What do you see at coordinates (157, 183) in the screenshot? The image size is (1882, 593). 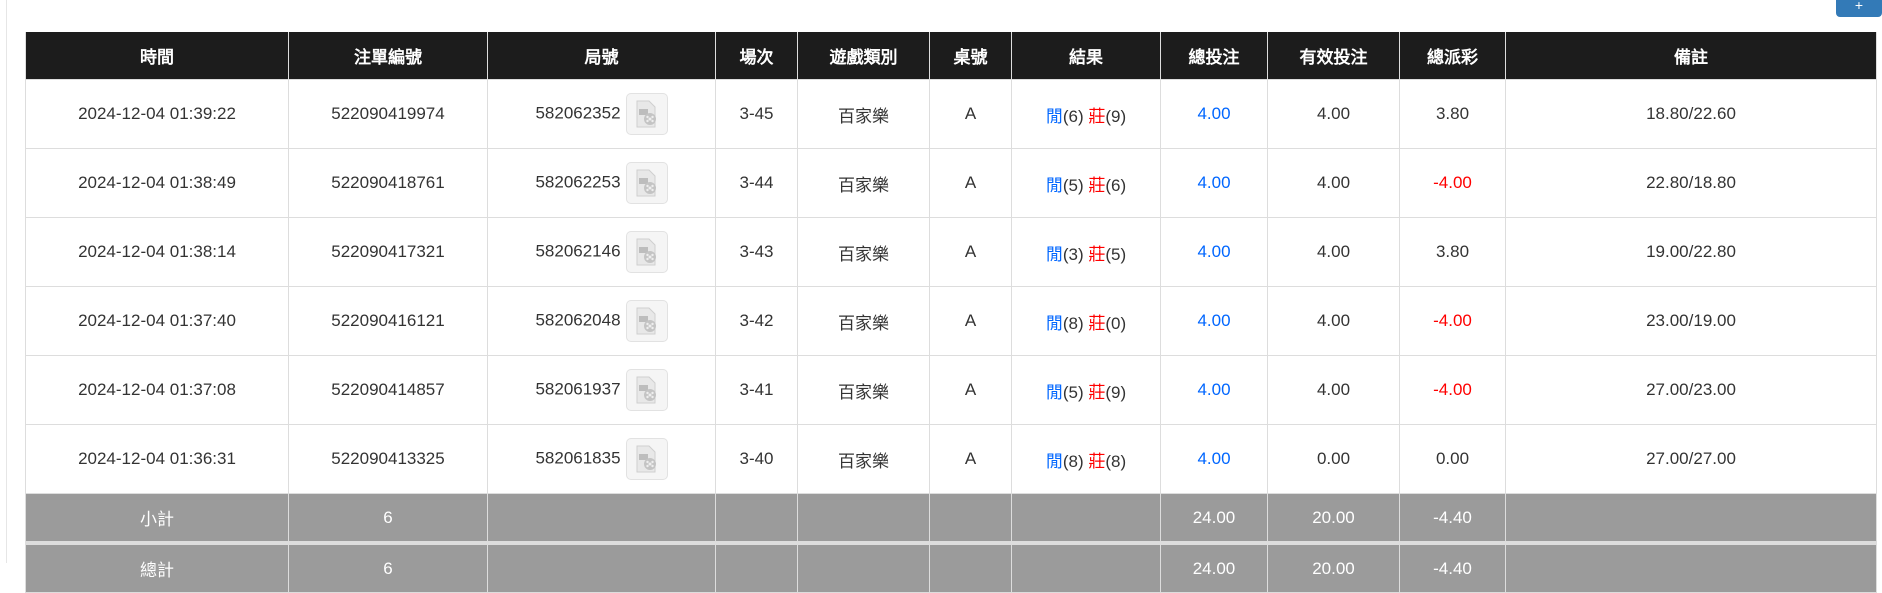 I see `time-cell: 2024-12-04 01:38:49` at bounding box center [157, 183].